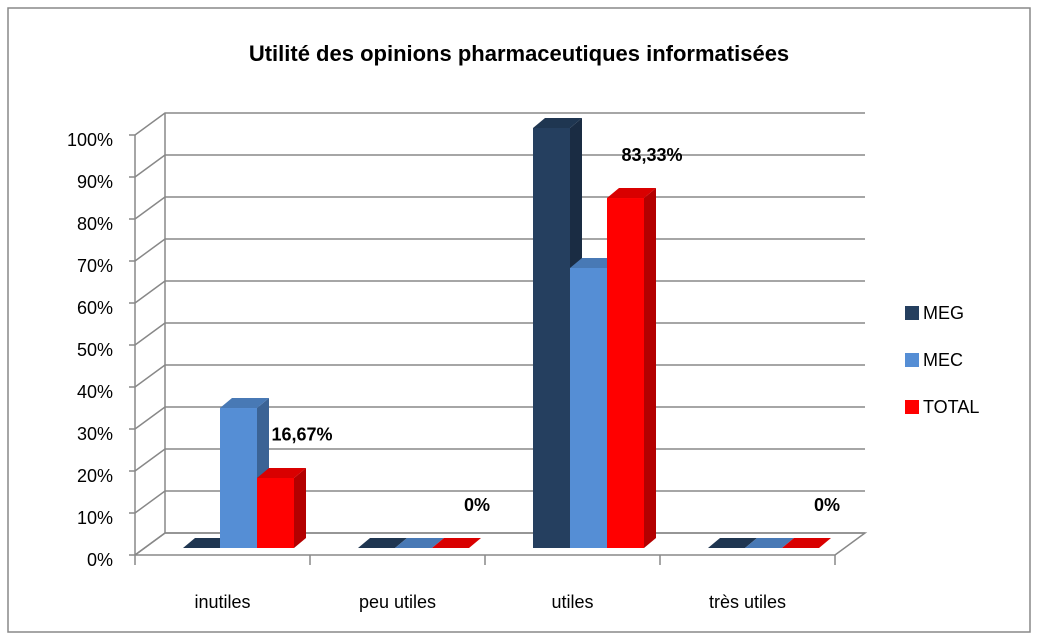 The height and width of the screenshot is (640, 1038). Describe the element at coordinates (95, 392) in the screenshot. I see `y-tick-label: 40%` at that location.